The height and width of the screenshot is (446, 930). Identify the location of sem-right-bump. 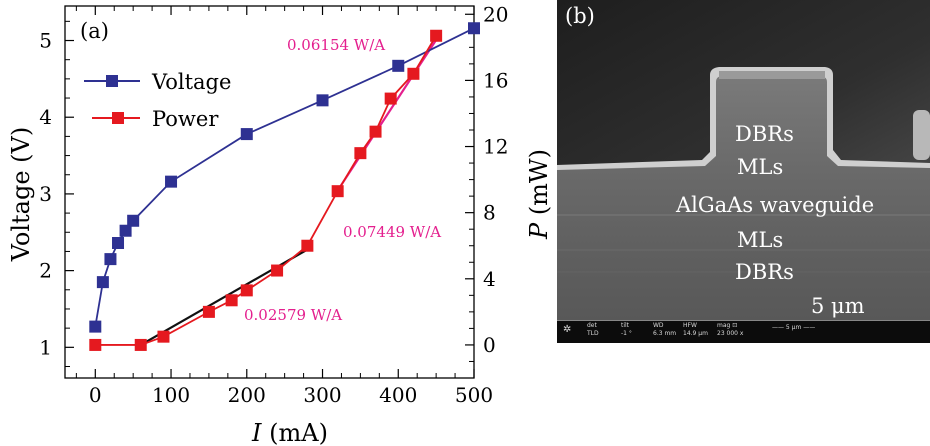
(921, 135).